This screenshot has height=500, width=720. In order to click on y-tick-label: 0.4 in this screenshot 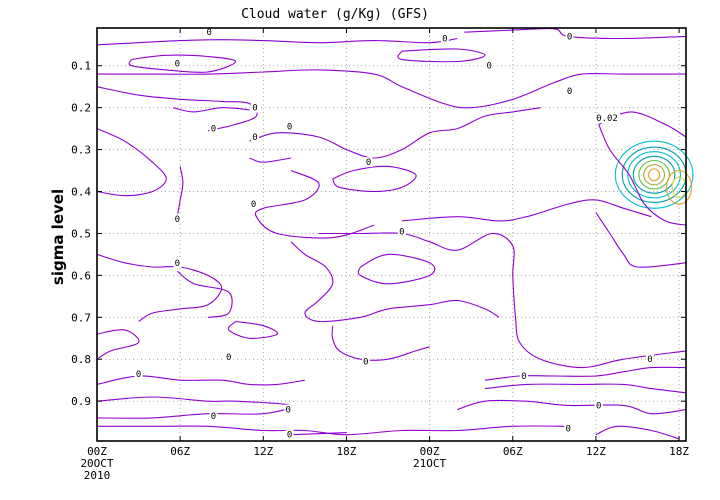, I will do `click(81, 192)`.